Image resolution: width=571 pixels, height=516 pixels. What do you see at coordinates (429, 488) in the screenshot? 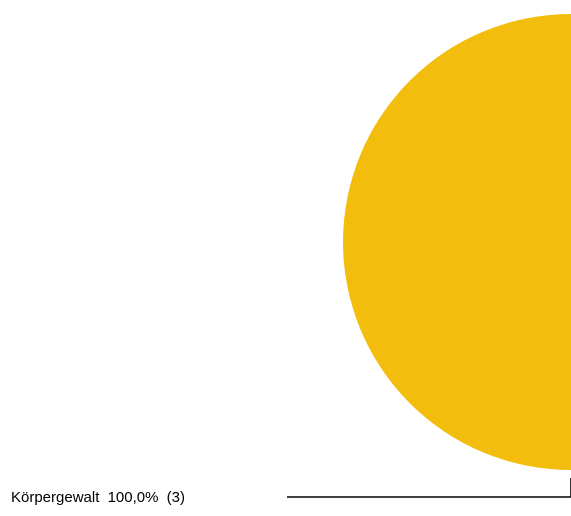
I see `slice-leader-line` at bounding box center [429, 488].